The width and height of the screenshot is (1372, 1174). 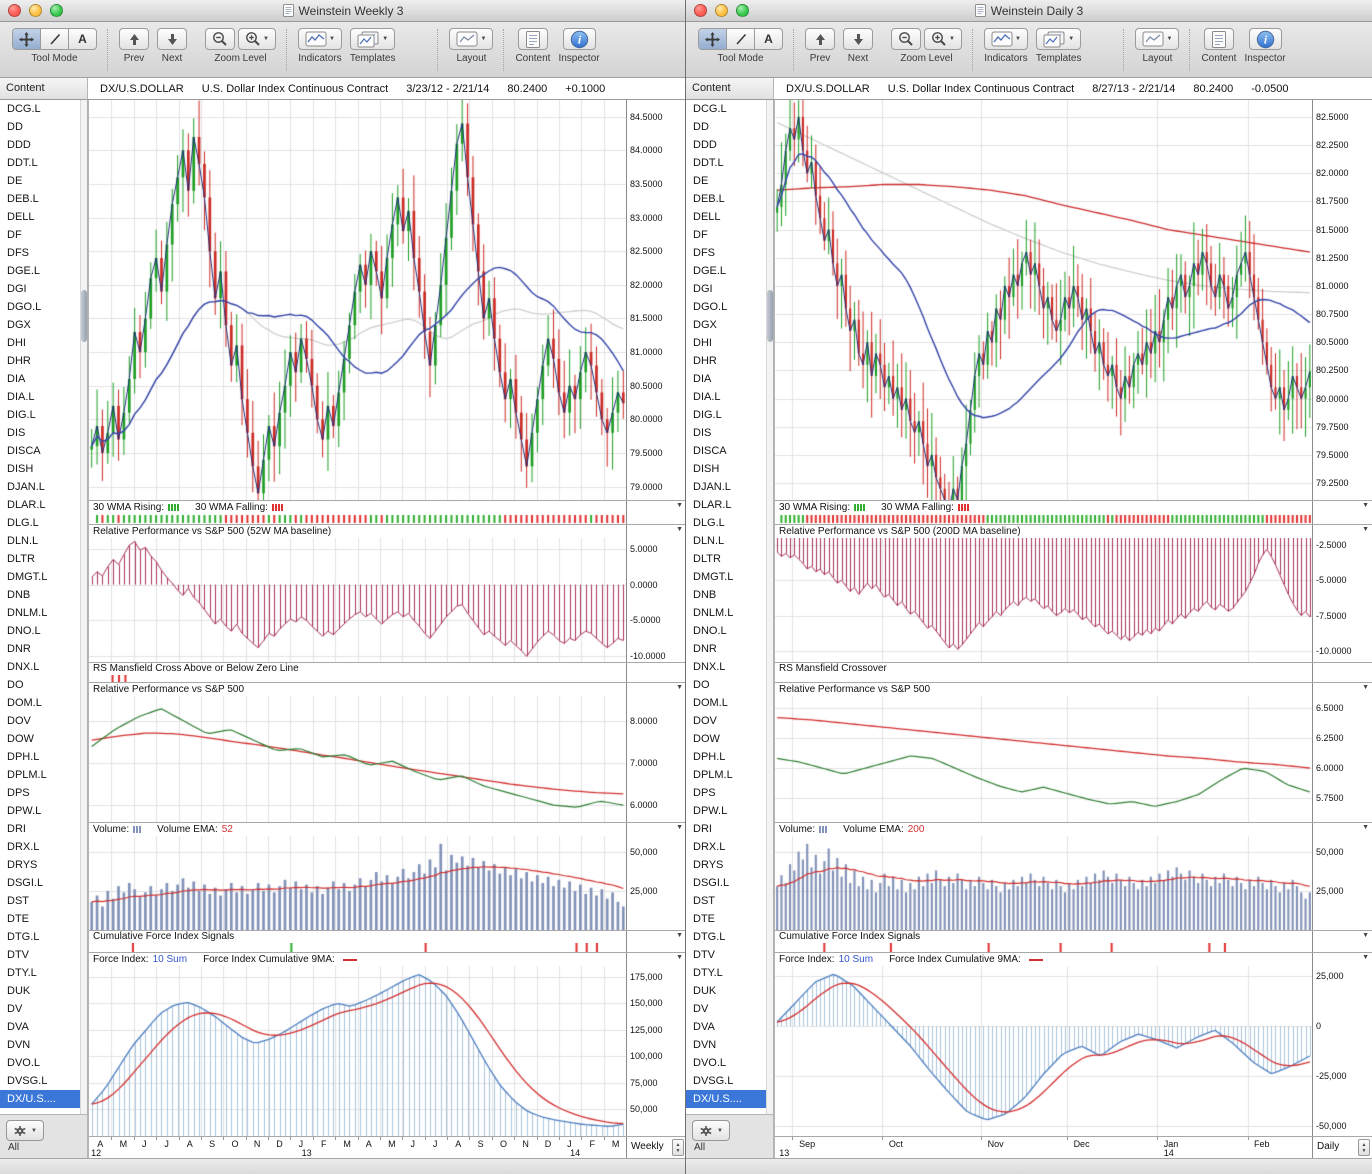 What do you see at coordinates (1059, 39) in the screenshot?
I see `templates-button: ▼` at bounding box center [1059, 39].